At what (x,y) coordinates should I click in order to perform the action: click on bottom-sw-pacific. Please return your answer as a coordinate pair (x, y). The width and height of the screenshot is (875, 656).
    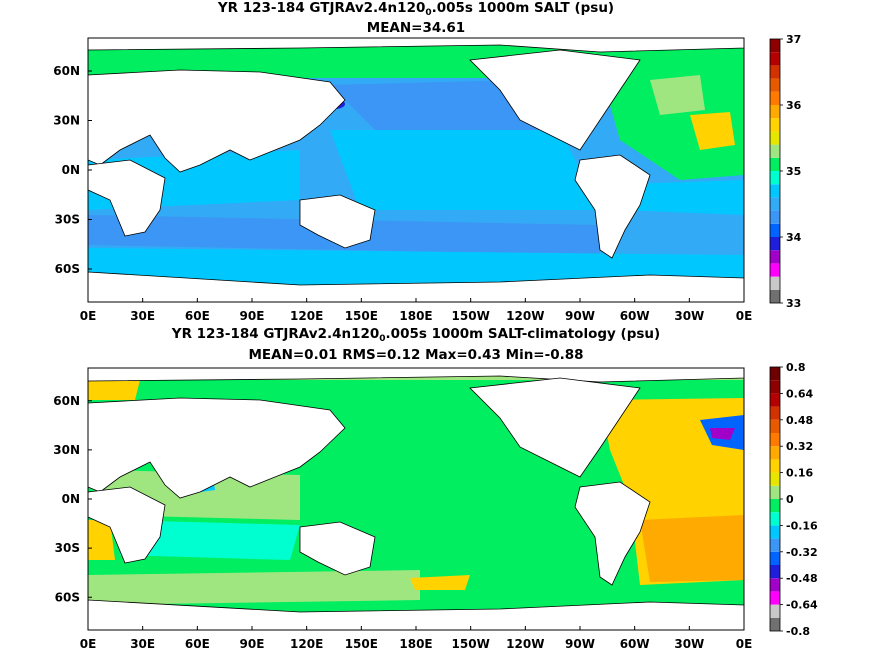
    Looking at the image, I should click on (440, 582).